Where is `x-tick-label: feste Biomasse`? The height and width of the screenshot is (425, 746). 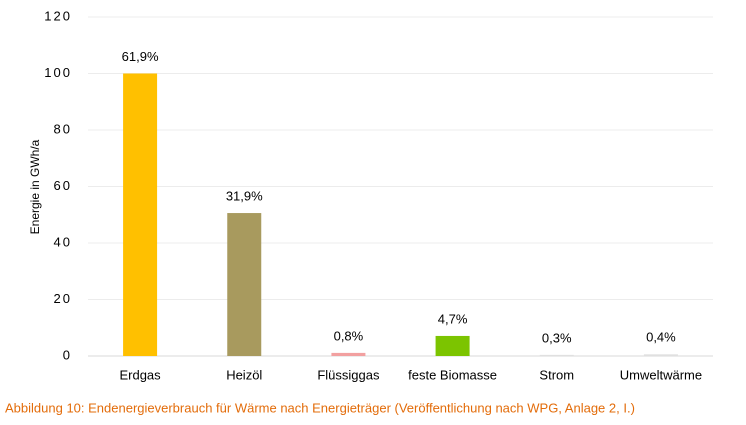
x-tick-label: feste Biomasse is located at coordinates (452, 374).